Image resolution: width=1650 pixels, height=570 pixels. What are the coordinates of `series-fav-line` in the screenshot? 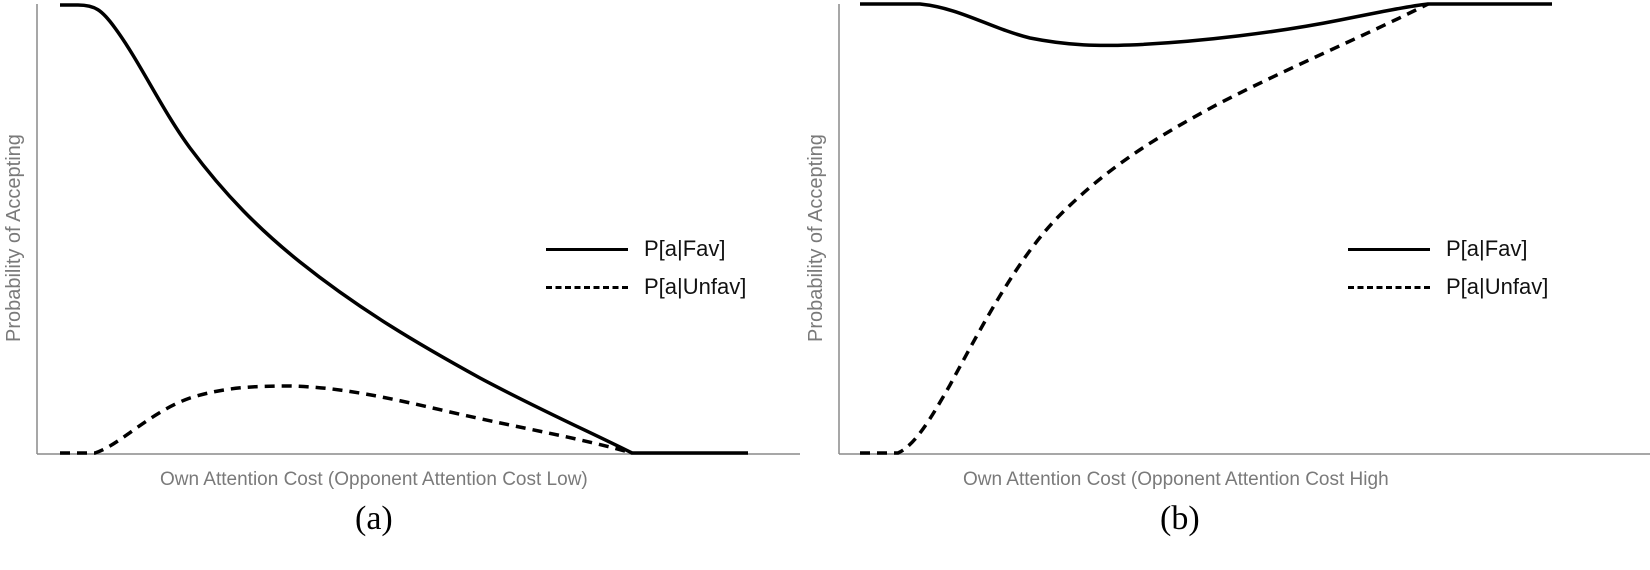 It's located at (1206, 25).